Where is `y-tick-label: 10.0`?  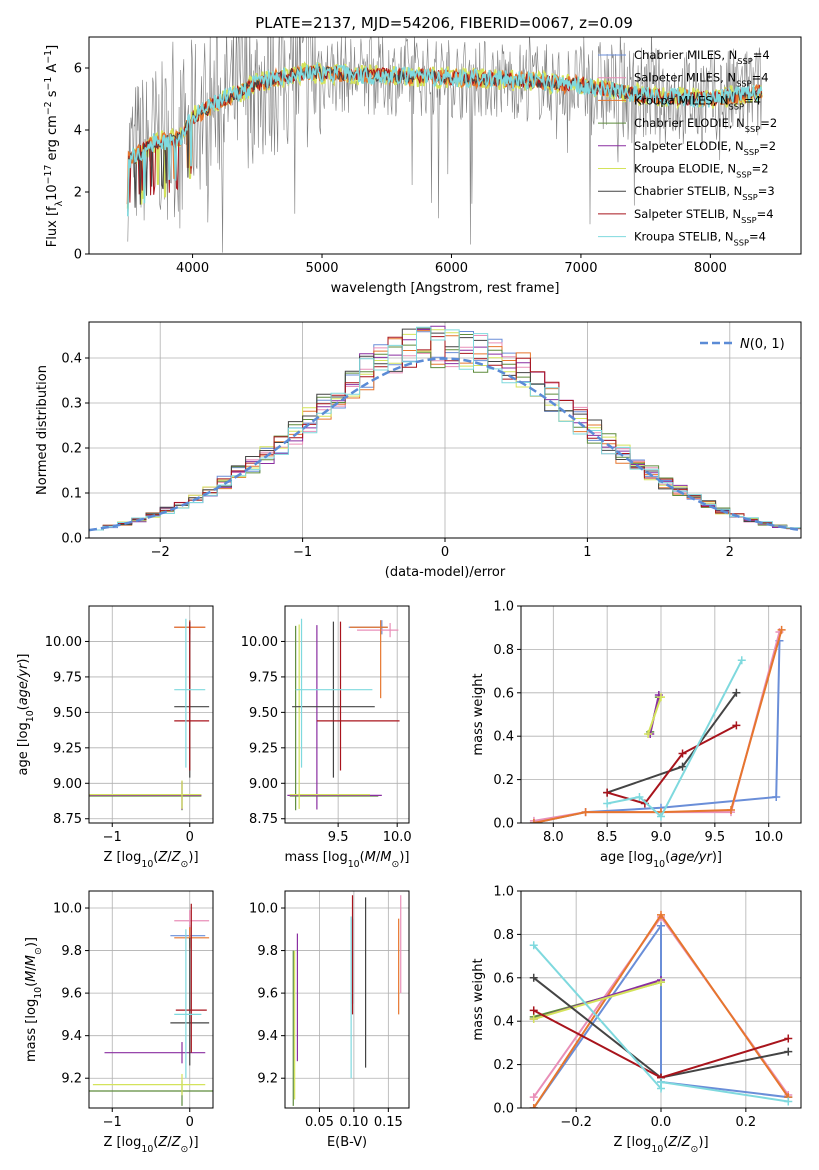
y-tick-label: 10.0 is located at coordinates (67, 909).